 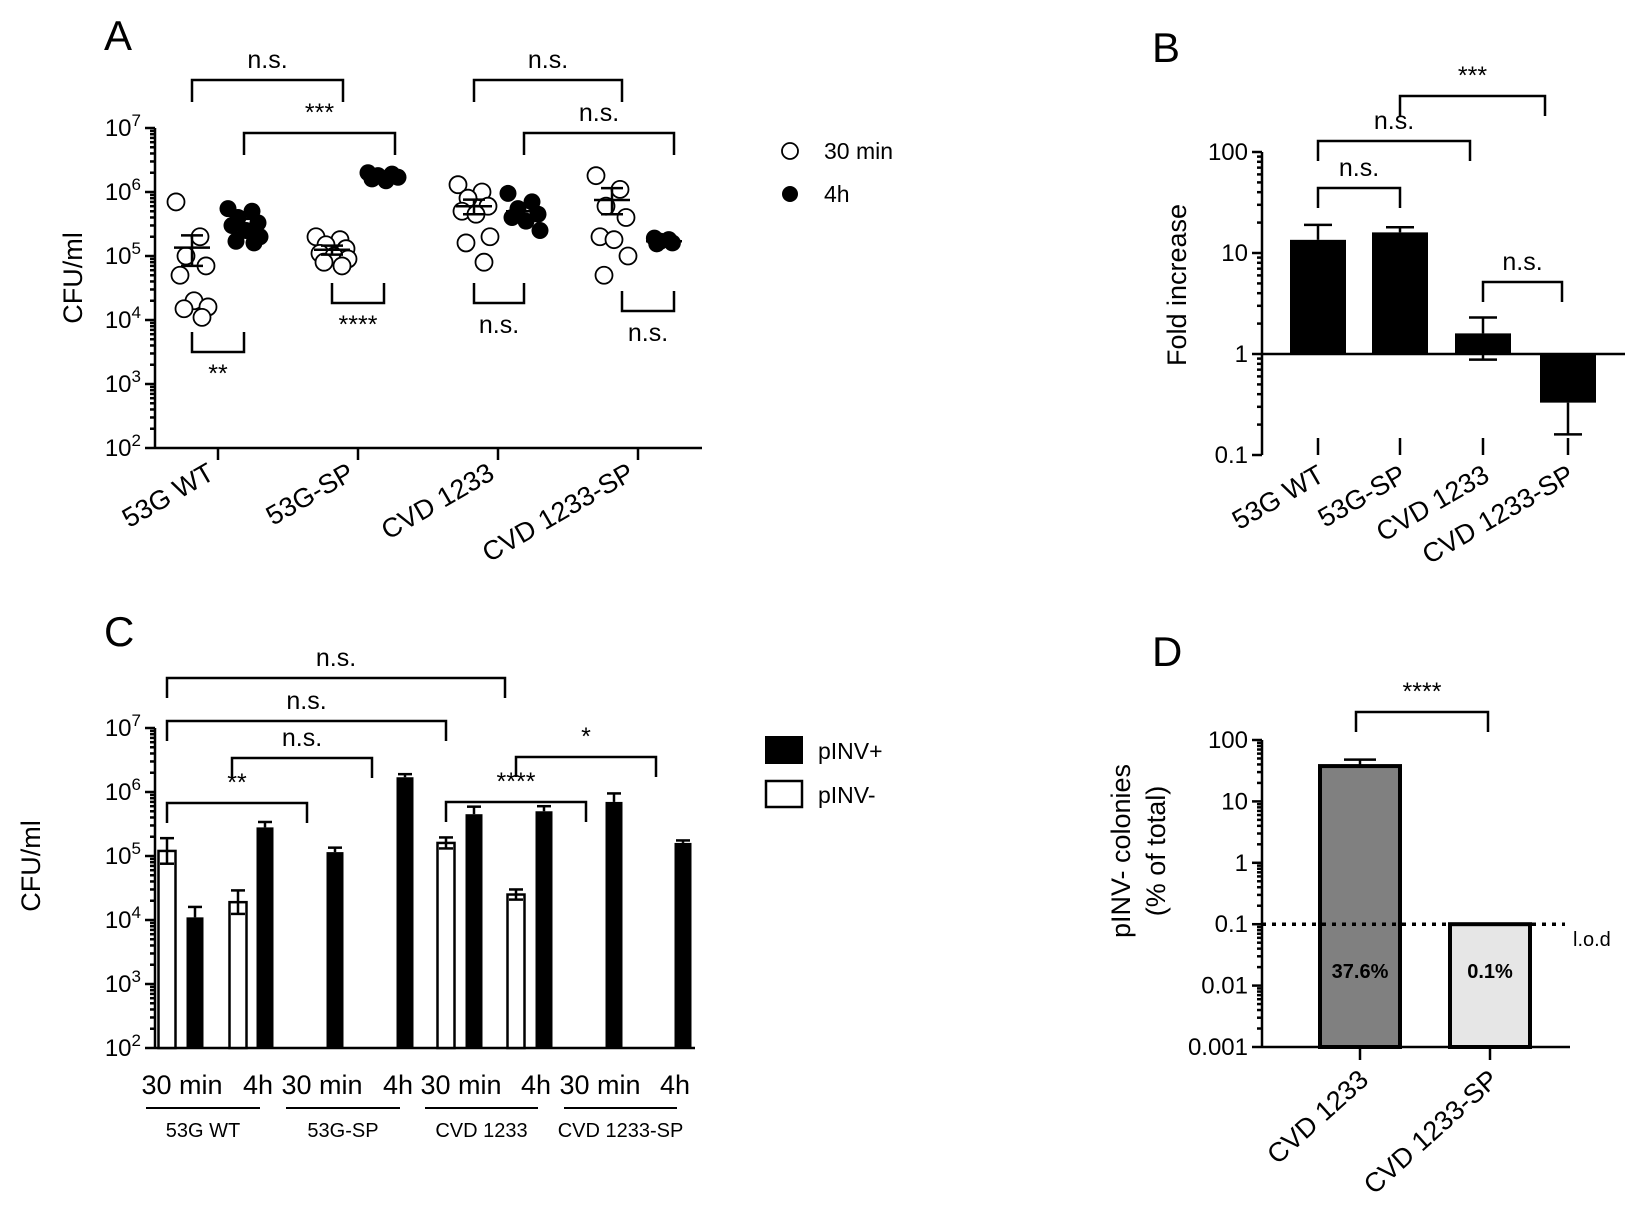 I want to click on panel-c-letter: C, so click(x=119, y=631).